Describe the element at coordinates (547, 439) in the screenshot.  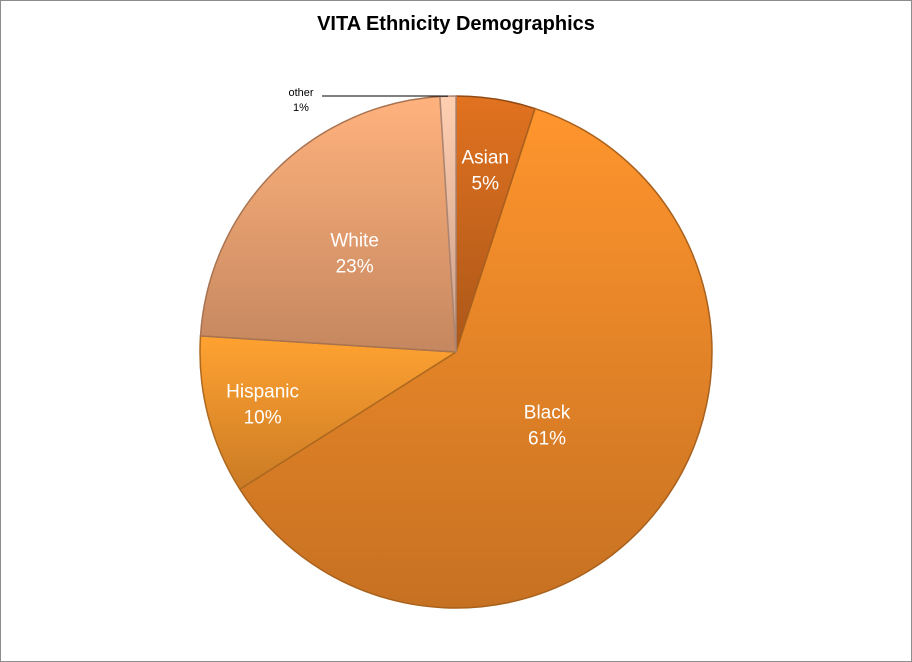
I see `slice-value-black: 61%` at that location.